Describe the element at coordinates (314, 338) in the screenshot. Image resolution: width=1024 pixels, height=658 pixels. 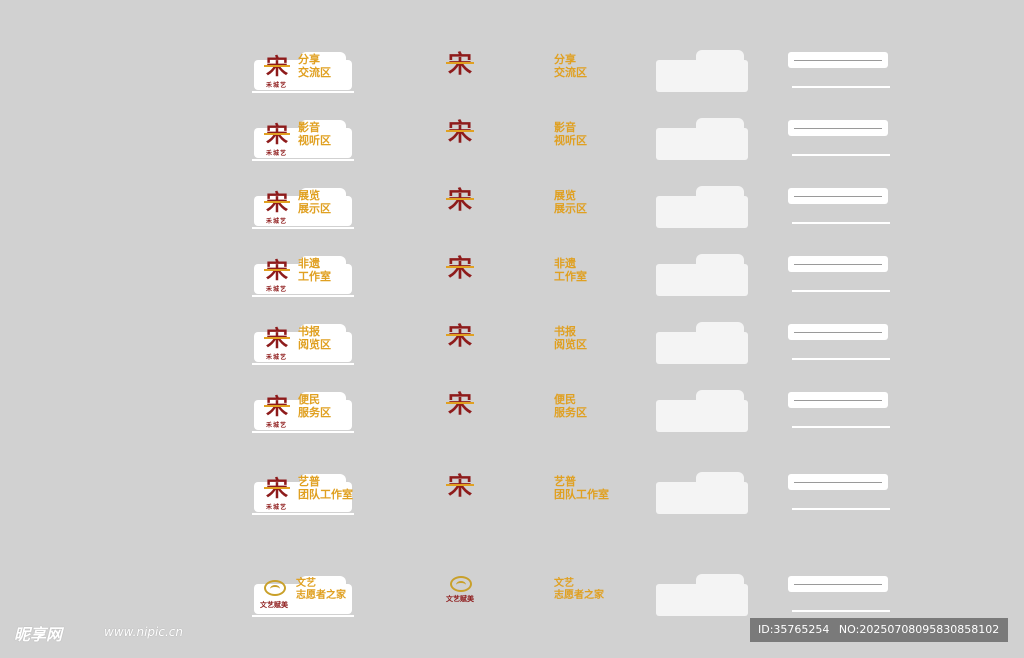
I see `sign-title: 书报 阅览区` at that location.